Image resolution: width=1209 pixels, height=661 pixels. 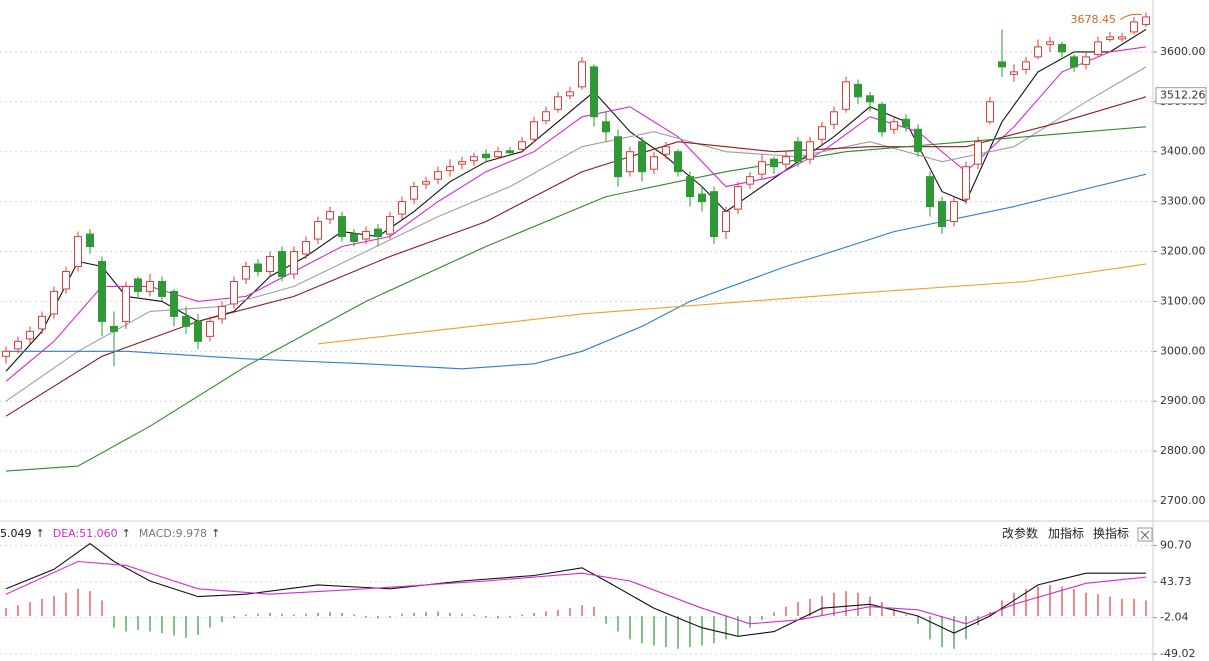 I want to click on panel-button: 换指标, so click(x=1111, y=533).